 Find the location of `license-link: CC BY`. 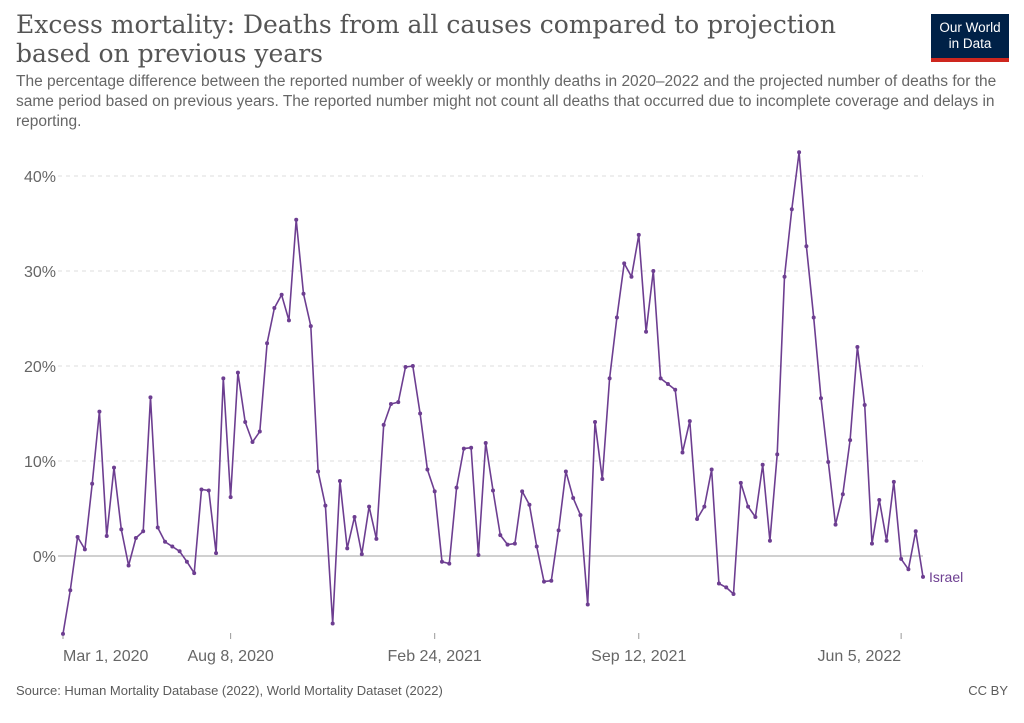

license-link: CC BY is located at coordinates (988, 690).